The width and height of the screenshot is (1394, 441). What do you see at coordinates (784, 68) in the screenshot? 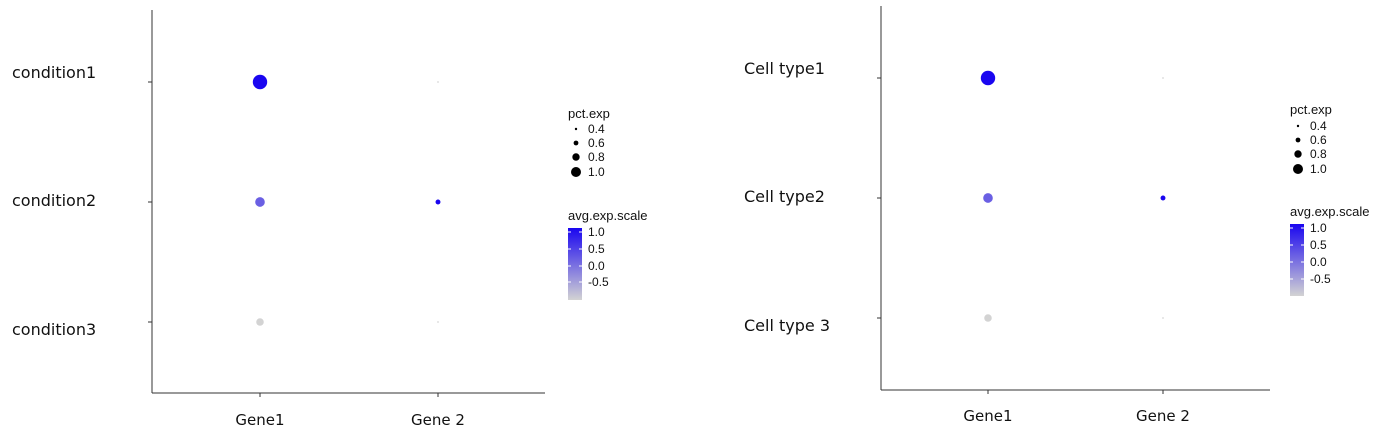
I see `y-tick-label: Cell type1` at bounding box center [784, 68].